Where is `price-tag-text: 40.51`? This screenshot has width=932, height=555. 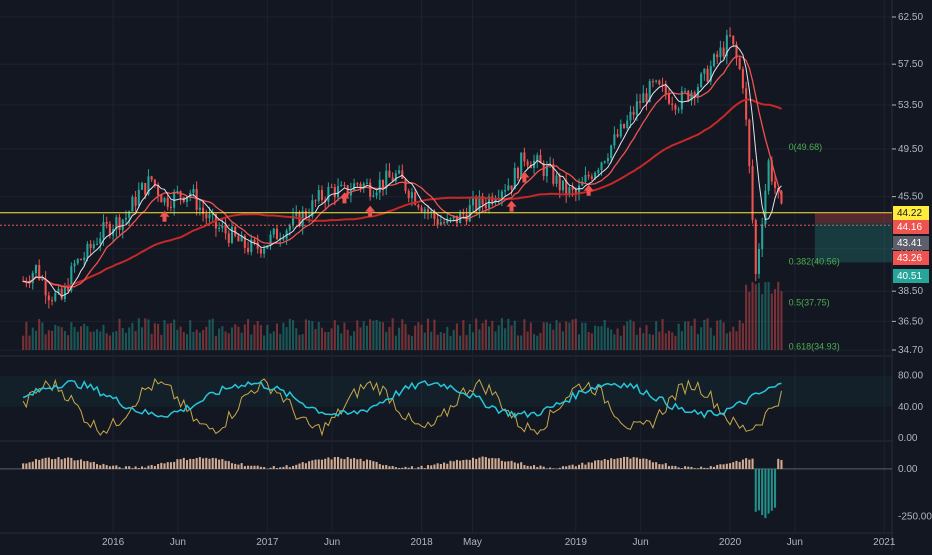 price-tag-text: 40.51 is located at coordinates (909, 276).